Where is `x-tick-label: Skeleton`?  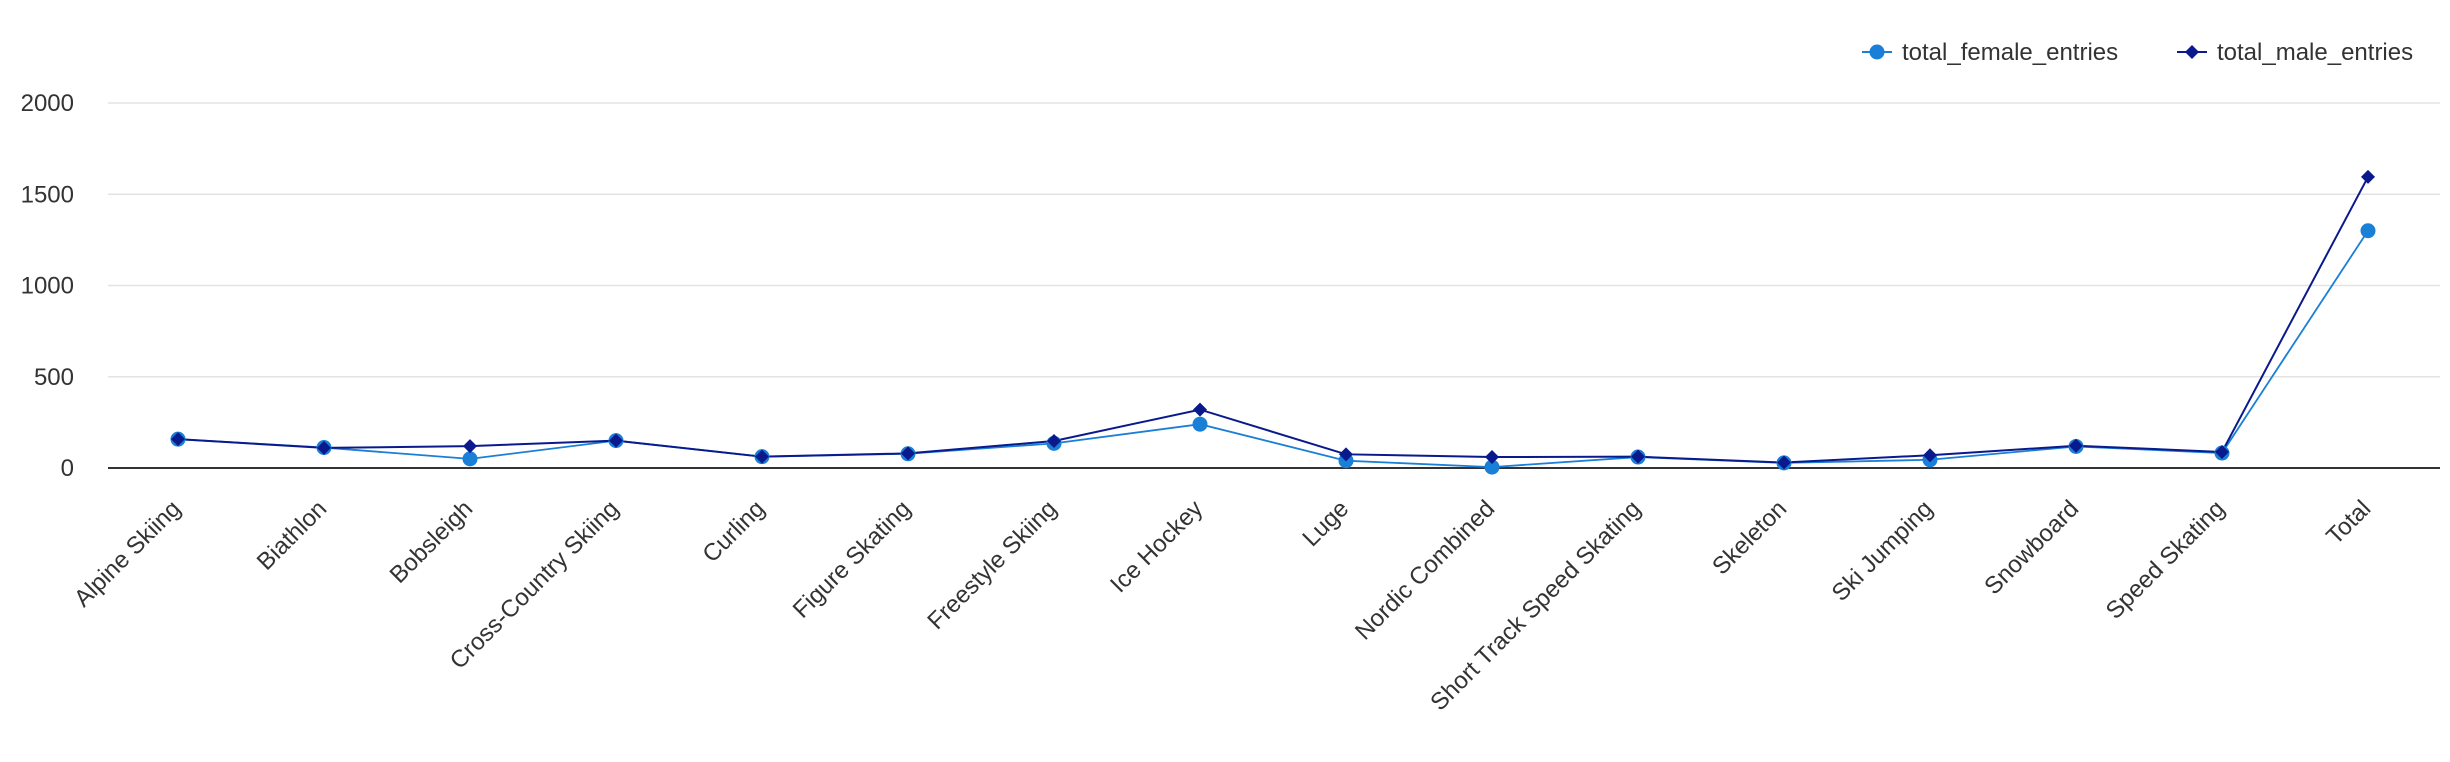 x-tick-label: Skeleton is located at coordinates (1749, 537).